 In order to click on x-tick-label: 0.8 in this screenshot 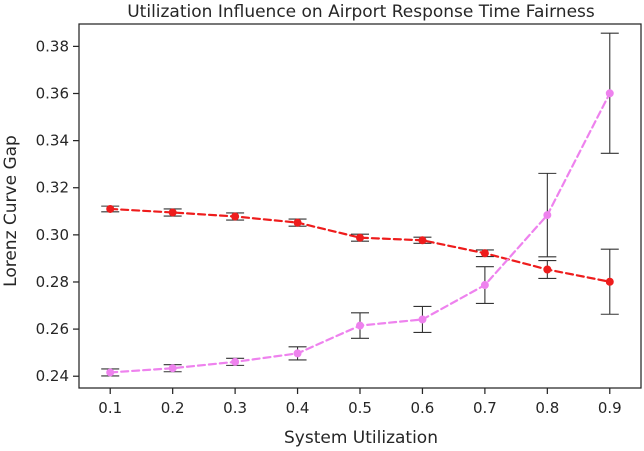, I will do `click(547, 408)`.